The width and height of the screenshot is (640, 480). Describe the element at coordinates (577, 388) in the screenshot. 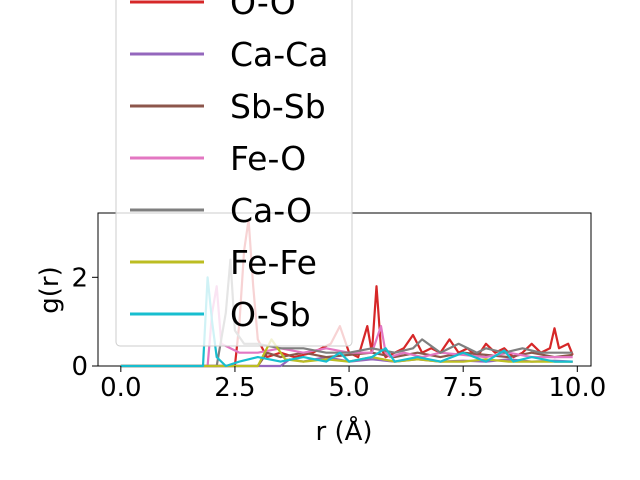

I see `x-tick-label: 10.0` at that location.